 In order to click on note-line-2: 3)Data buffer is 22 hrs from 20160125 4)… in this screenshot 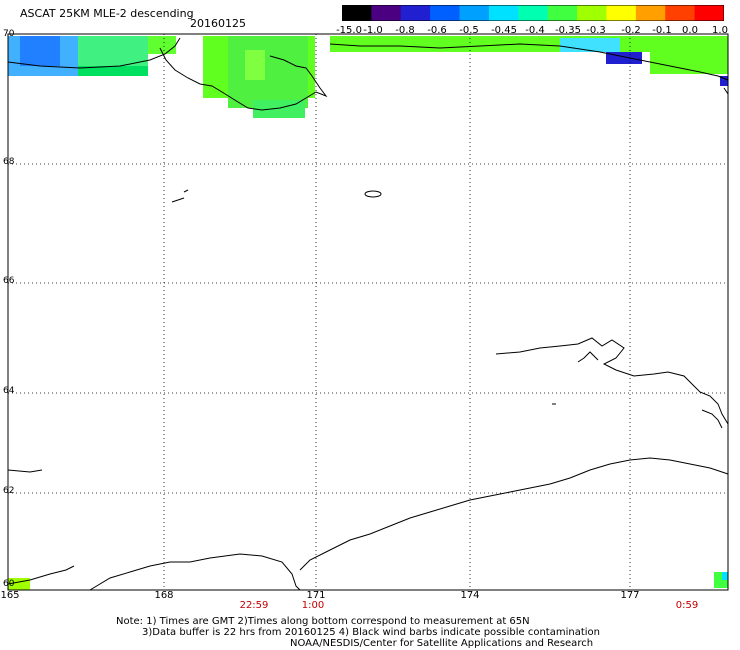, I will do `click(371, 632)`.